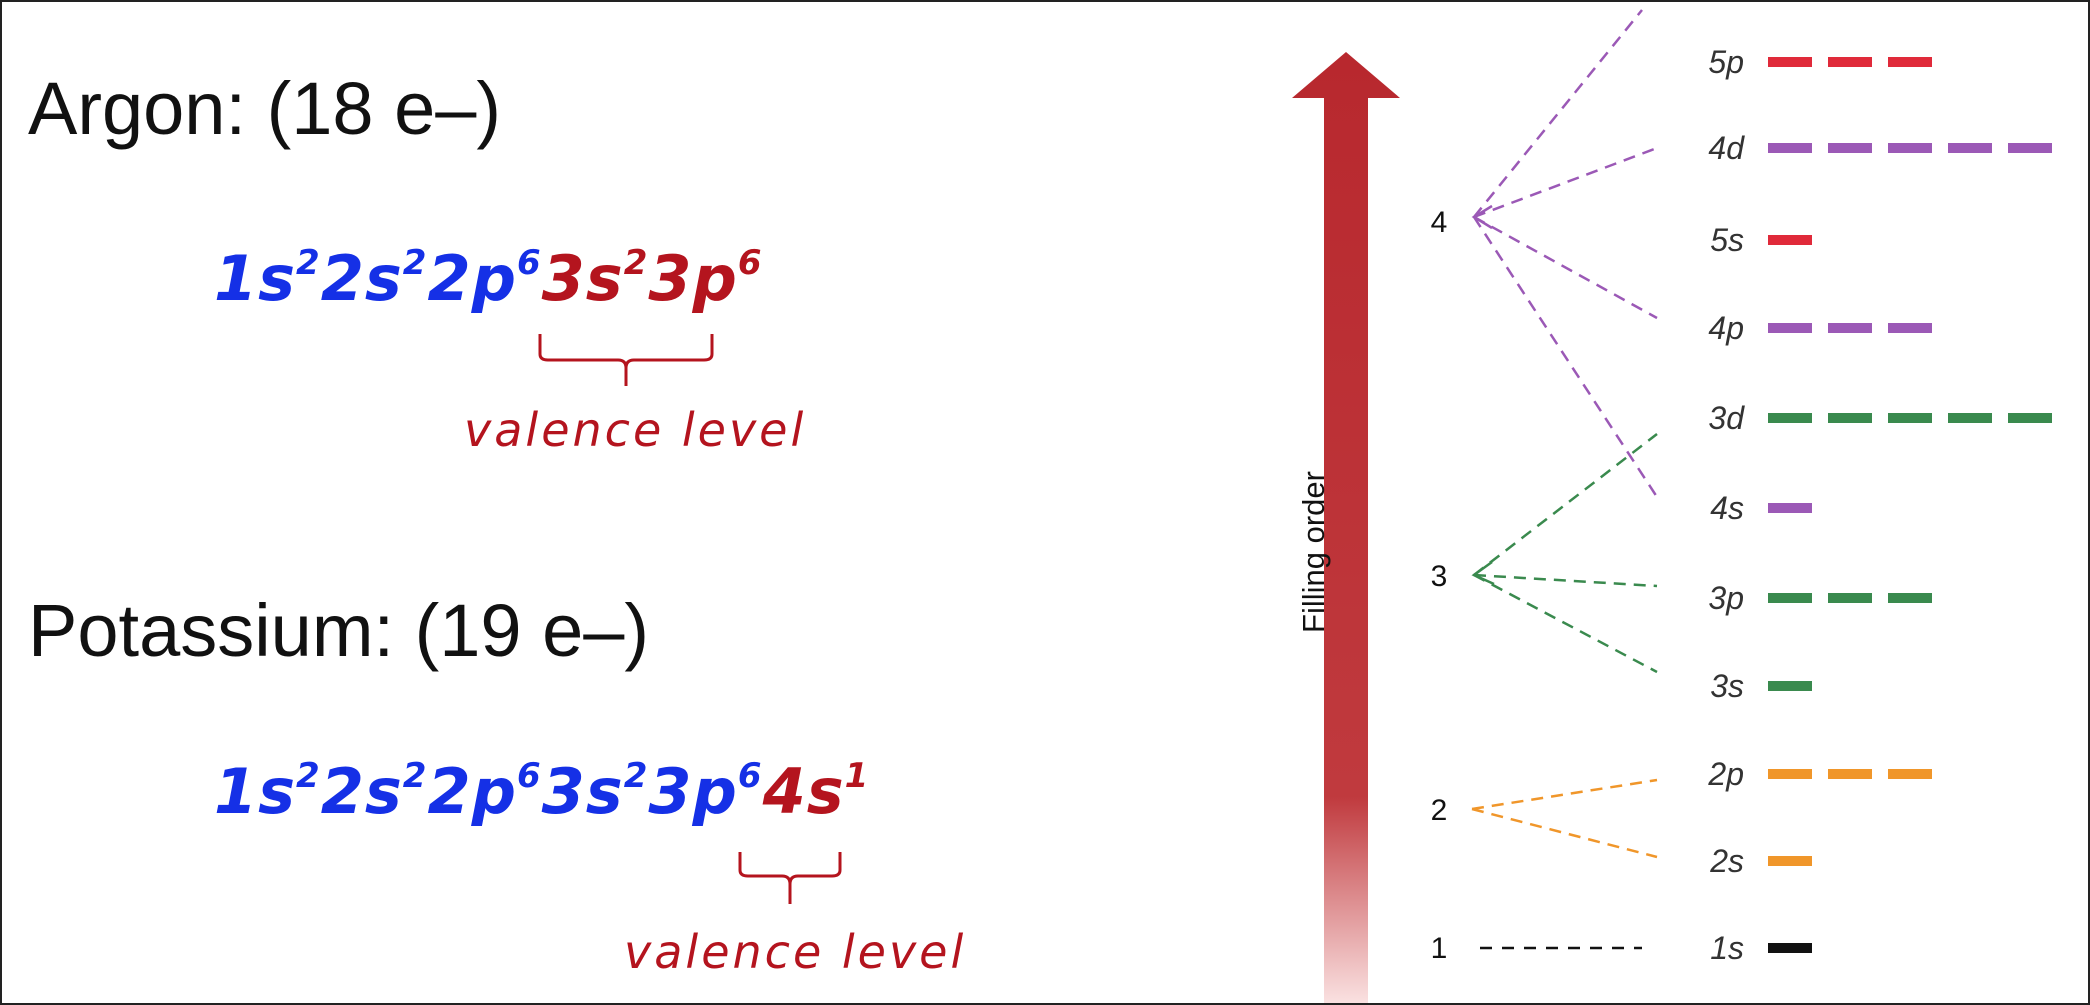 Image resolution: width=2090 pixels, height=1005 pixels. I want to click on argon-valence-term: 3s2, so click(595, 278).